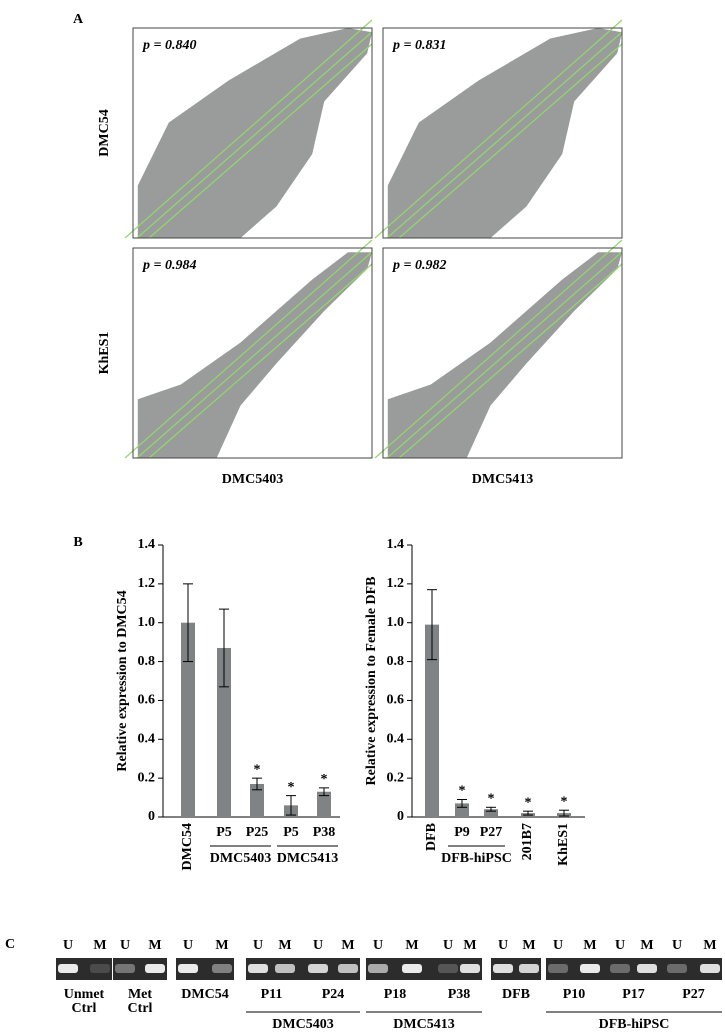 The height and width of the screenshot is (1035, 725). I want to click on sample-label: P24, so click(333, 994).